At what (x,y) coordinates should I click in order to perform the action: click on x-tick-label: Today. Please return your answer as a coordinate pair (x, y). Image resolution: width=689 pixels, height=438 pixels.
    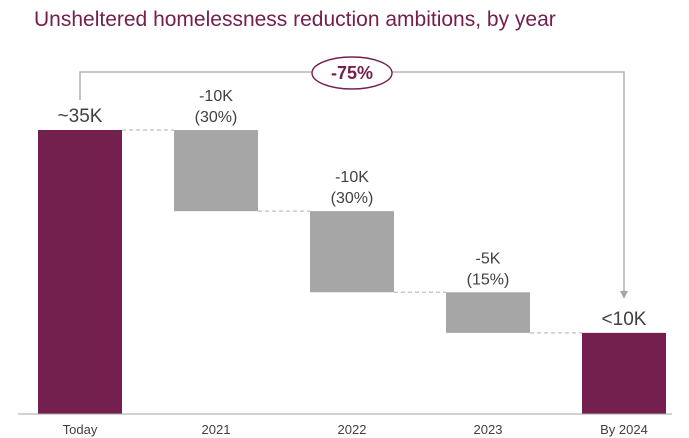
    Looking at the image, I should click on (80, 429).